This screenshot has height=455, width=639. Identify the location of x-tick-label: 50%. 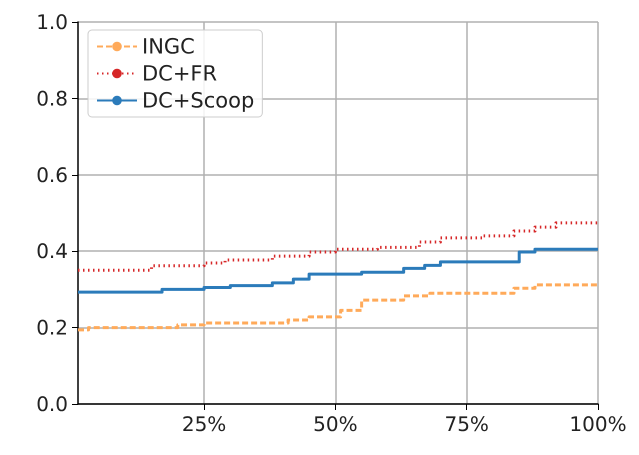
(335, 424).